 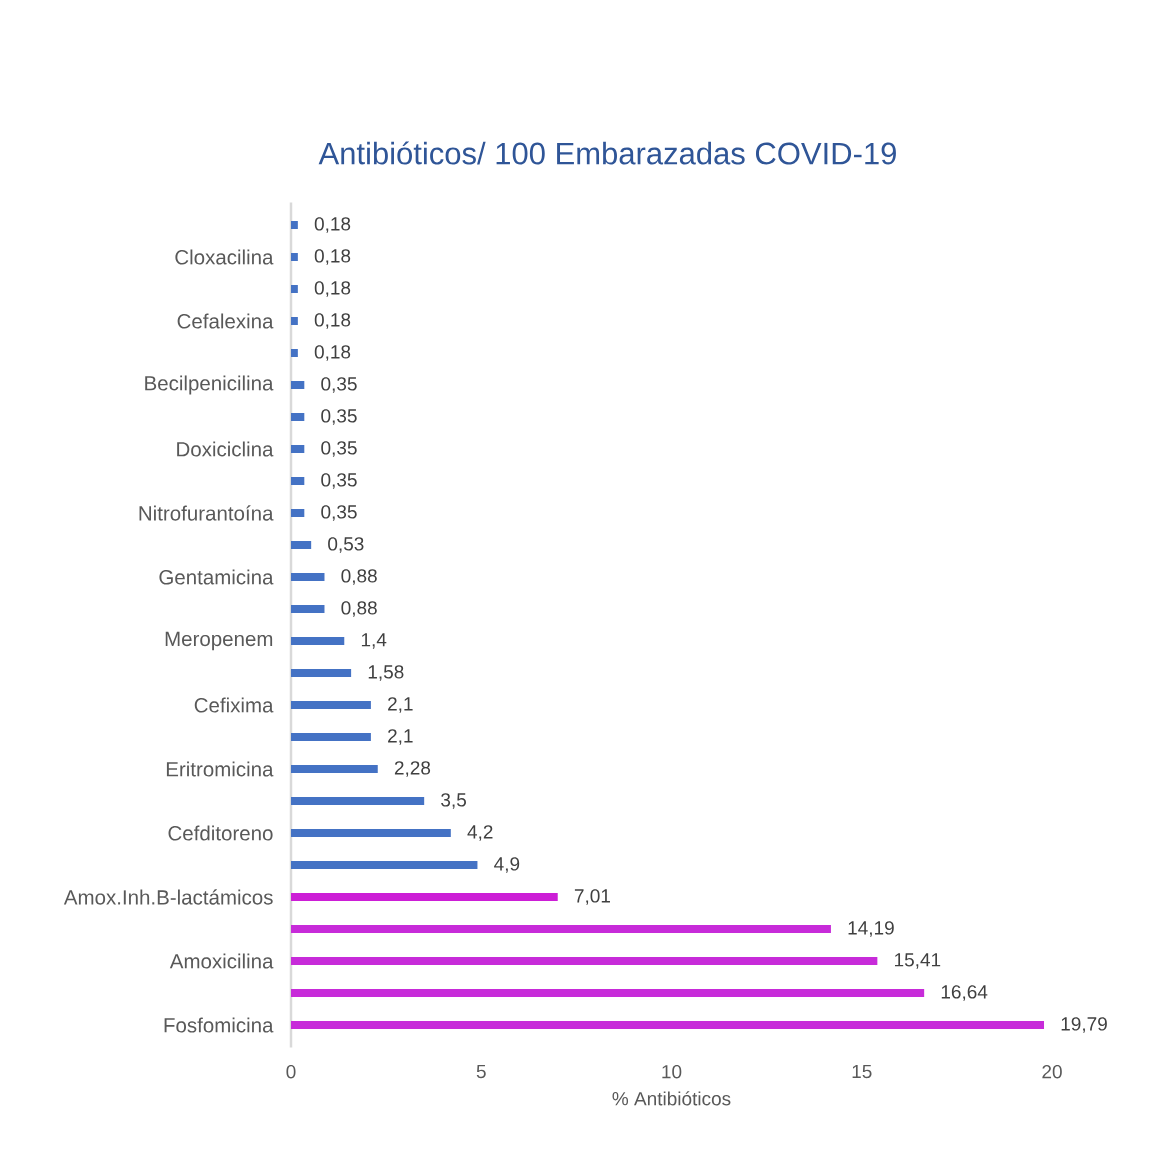 What do you see at coordinates (672, 1071) in the screenshot?
I see `x-tick-label: 10` at bounding box center [672, 1071].